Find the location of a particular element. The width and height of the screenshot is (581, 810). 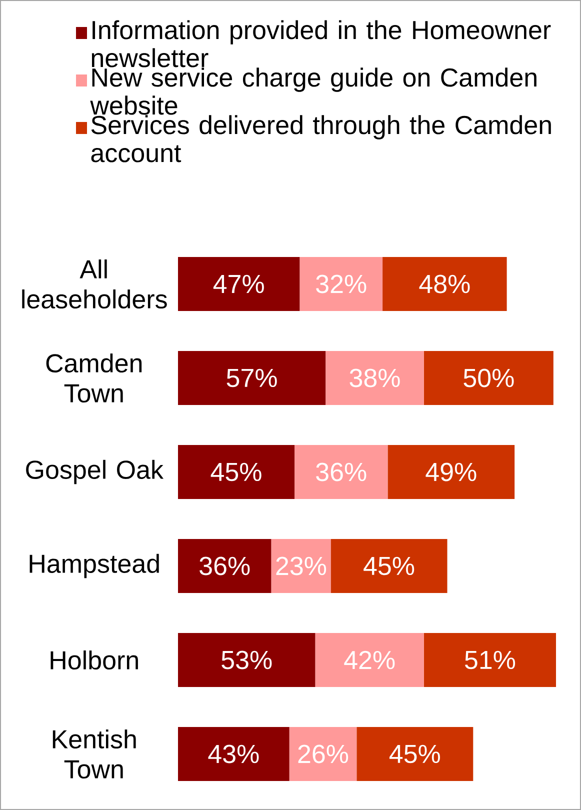

data-label: 23% is located at coordinates (301, 566).